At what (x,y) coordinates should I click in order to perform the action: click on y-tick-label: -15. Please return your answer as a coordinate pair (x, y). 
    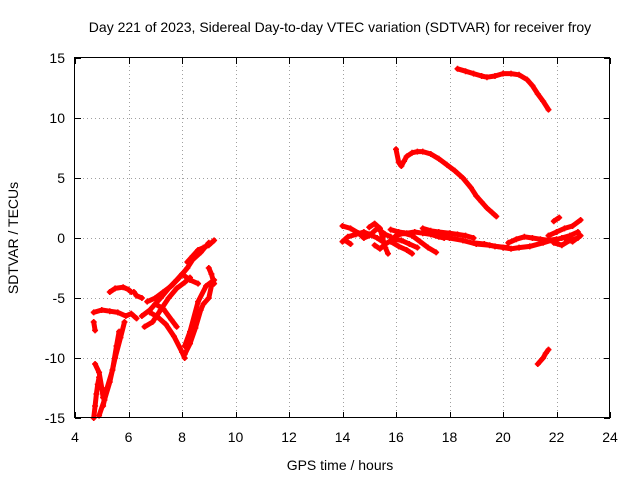
    Looking at the image, I should click on (55, 418).